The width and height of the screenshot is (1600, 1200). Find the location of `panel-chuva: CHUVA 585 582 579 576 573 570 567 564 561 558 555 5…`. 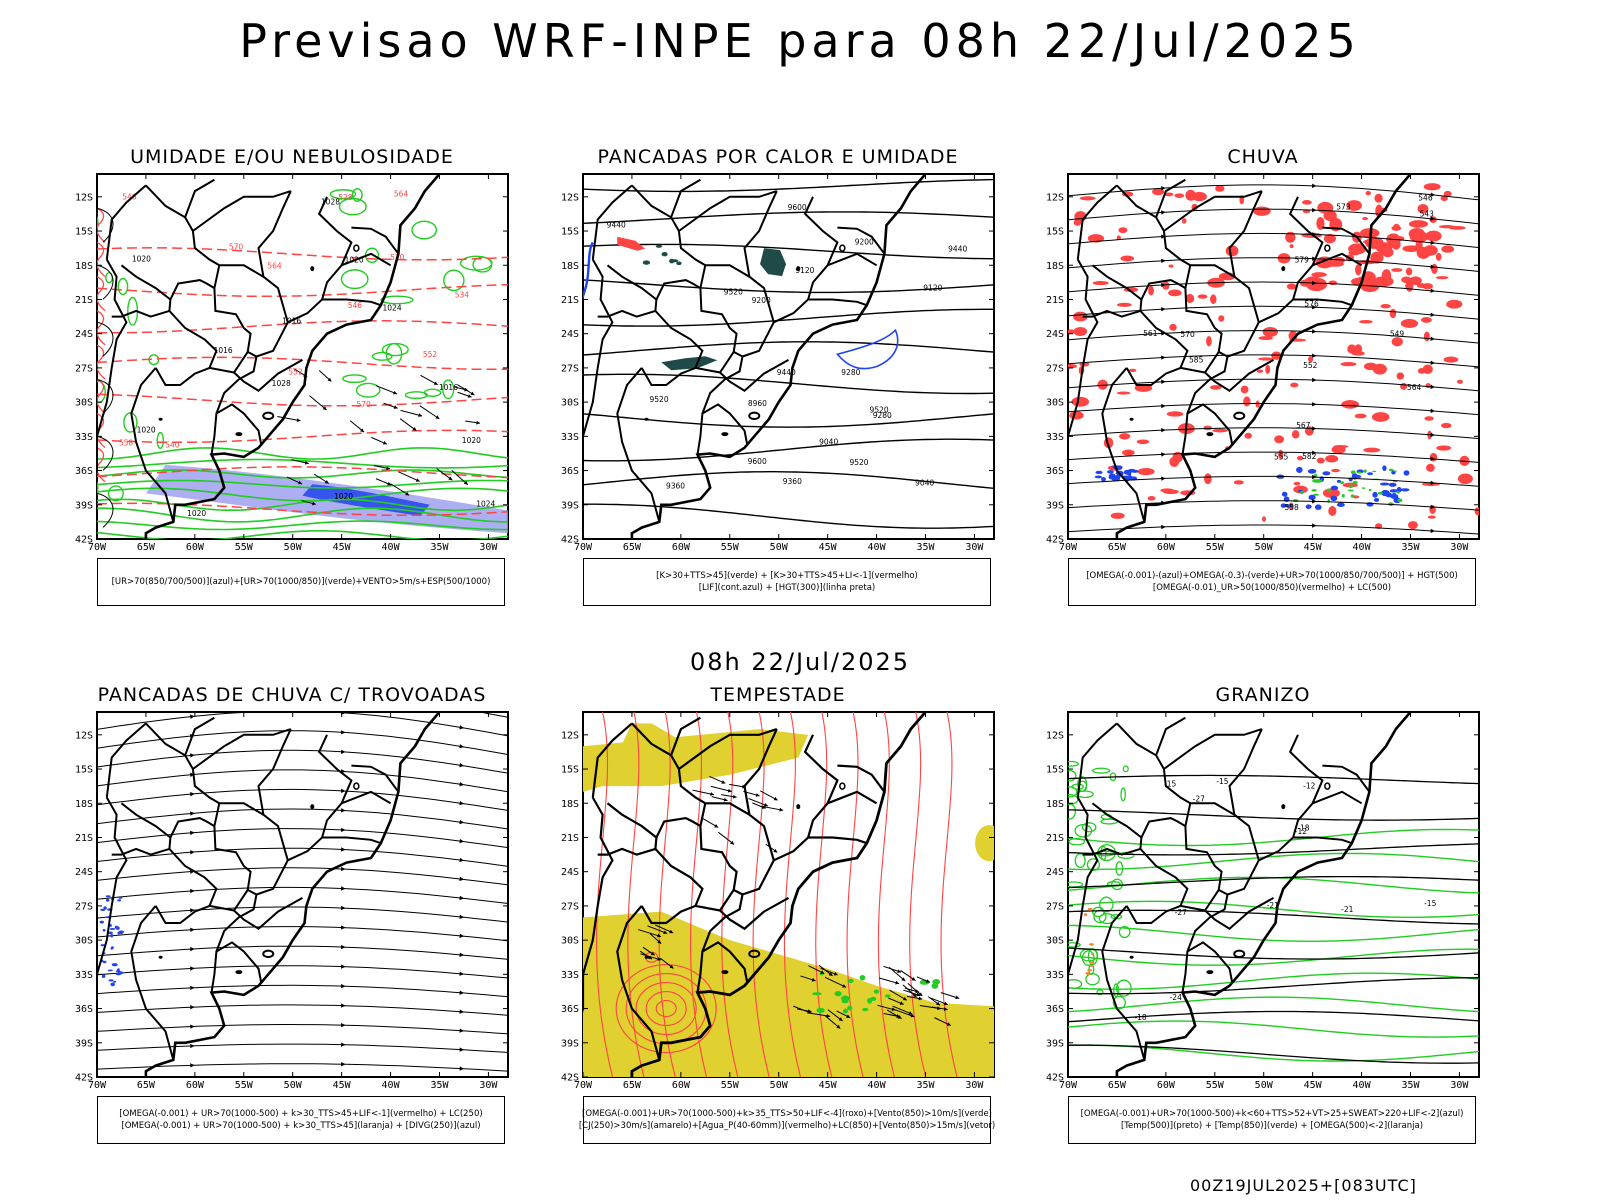

panel-chuva: CHUVA 585 582 579 576 573 570 567 564 561 558 555 5… is located at coordinates (1263, 380).